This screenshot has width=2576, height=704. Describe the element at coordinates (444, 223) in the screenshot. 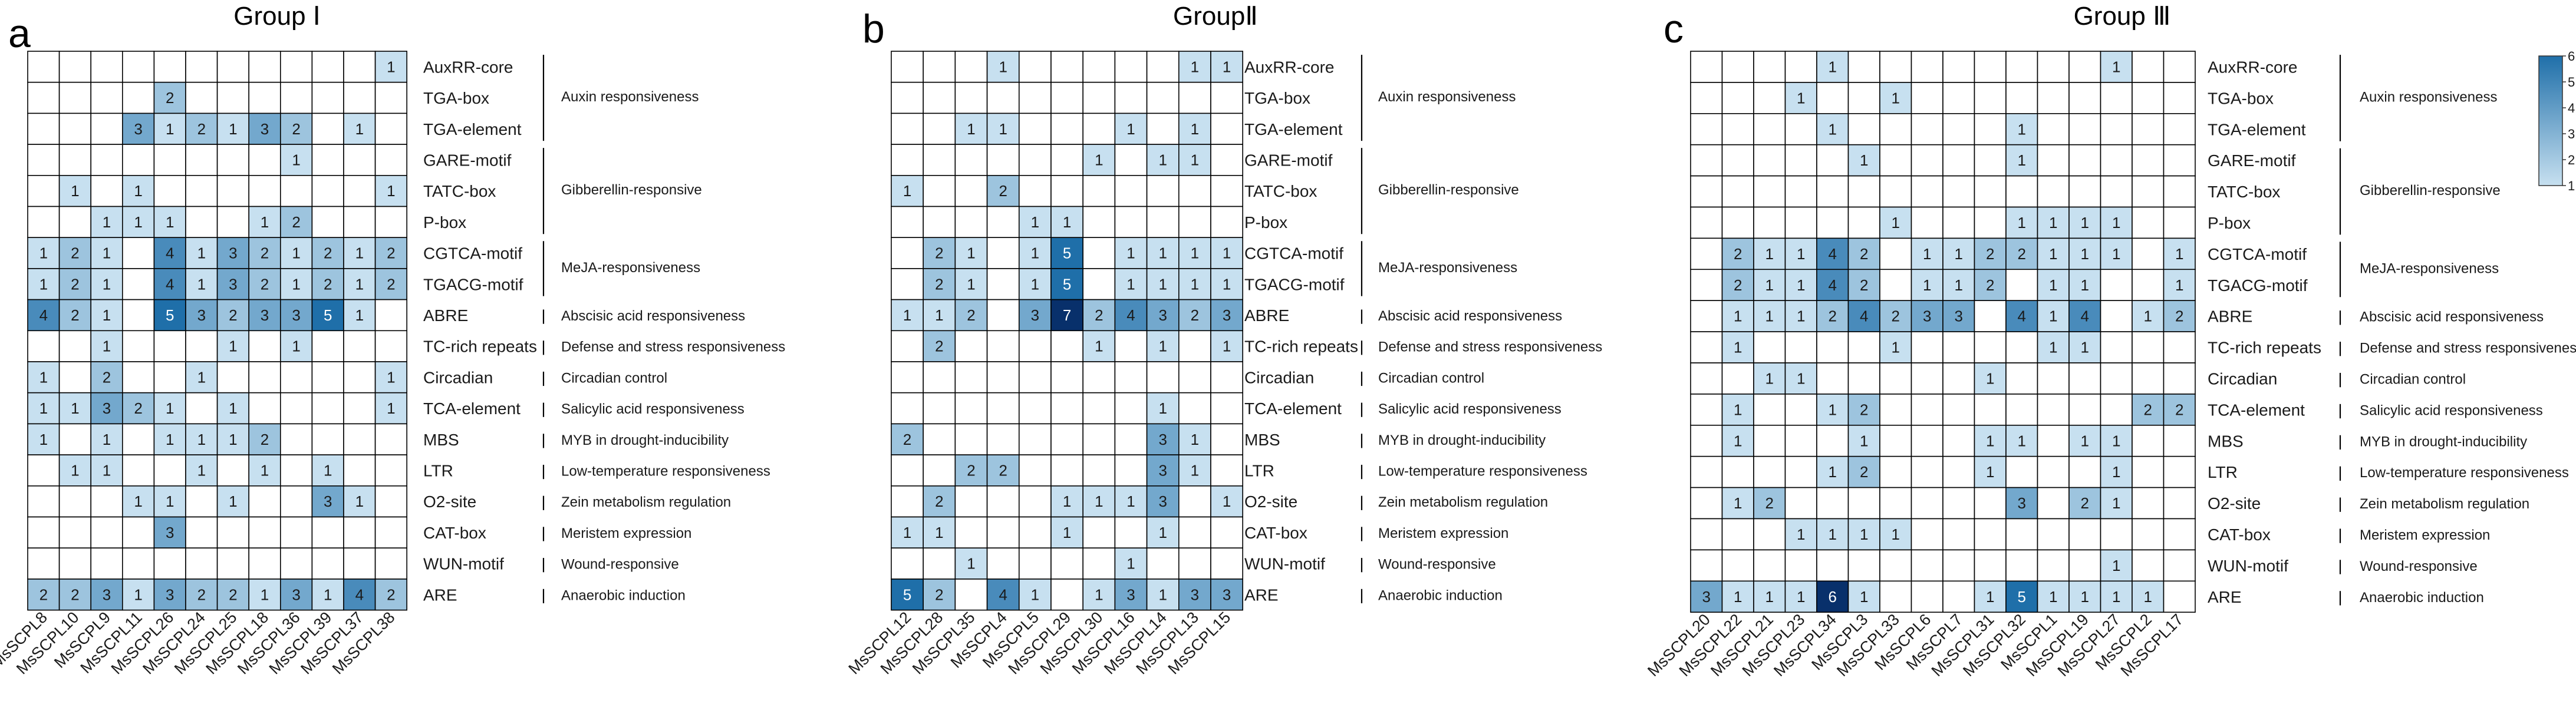

I see `row-label: P-box` at that location.